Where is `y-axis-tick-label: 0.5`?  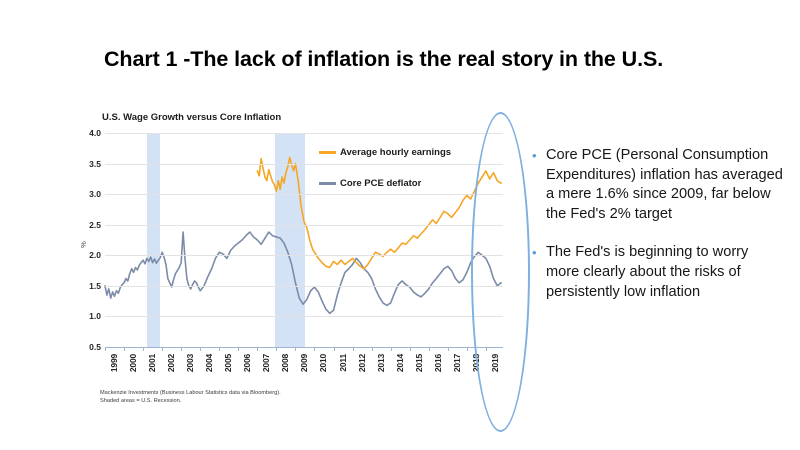
y-axis-tick-label: 0.5 is located at coordinates (95, 347).